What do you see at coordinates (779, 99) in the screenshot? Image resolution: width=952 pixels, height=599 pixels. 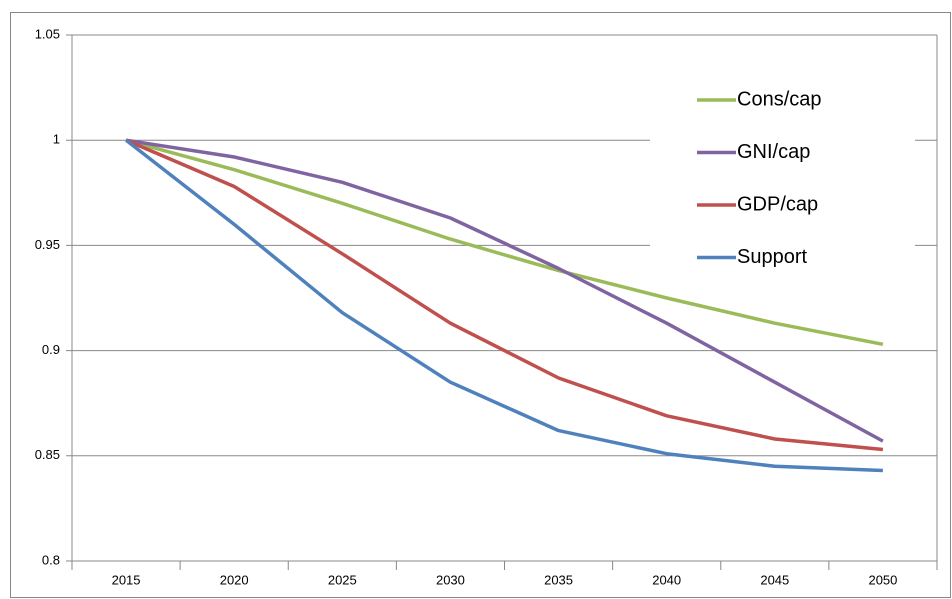 I see `legend-label: Cons/cap` at bounding box center [779, 99].